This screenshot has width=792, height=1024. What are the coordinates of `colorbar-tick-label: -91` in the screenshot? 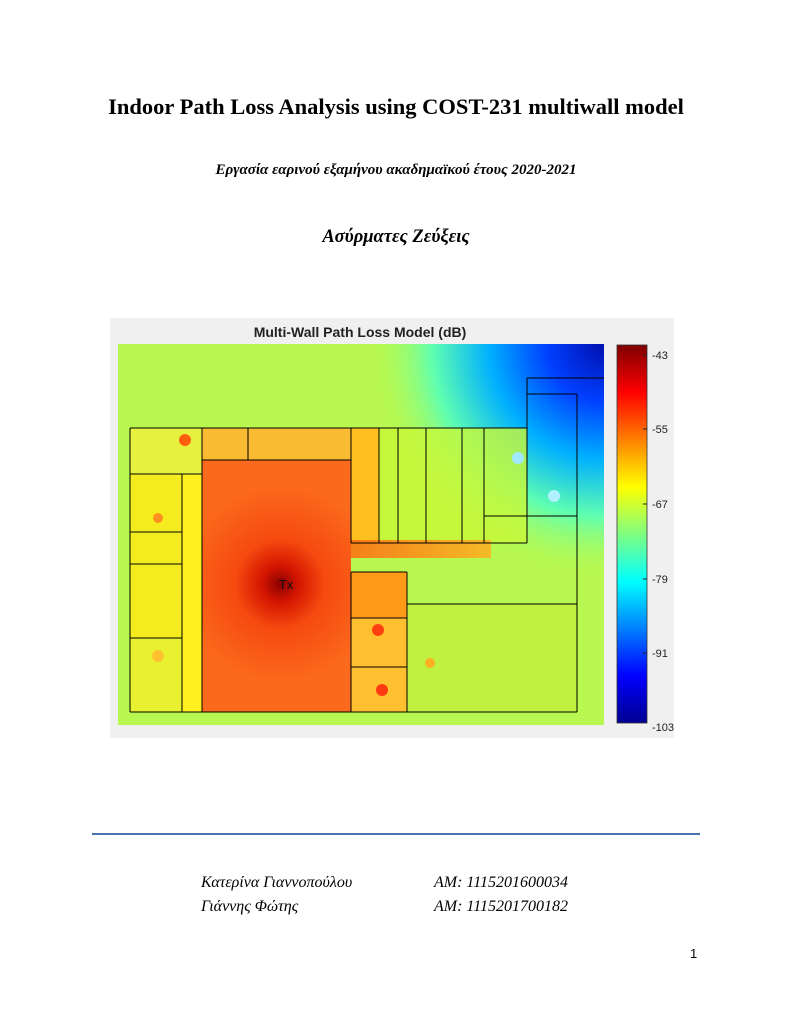 It's located at (660, 654).